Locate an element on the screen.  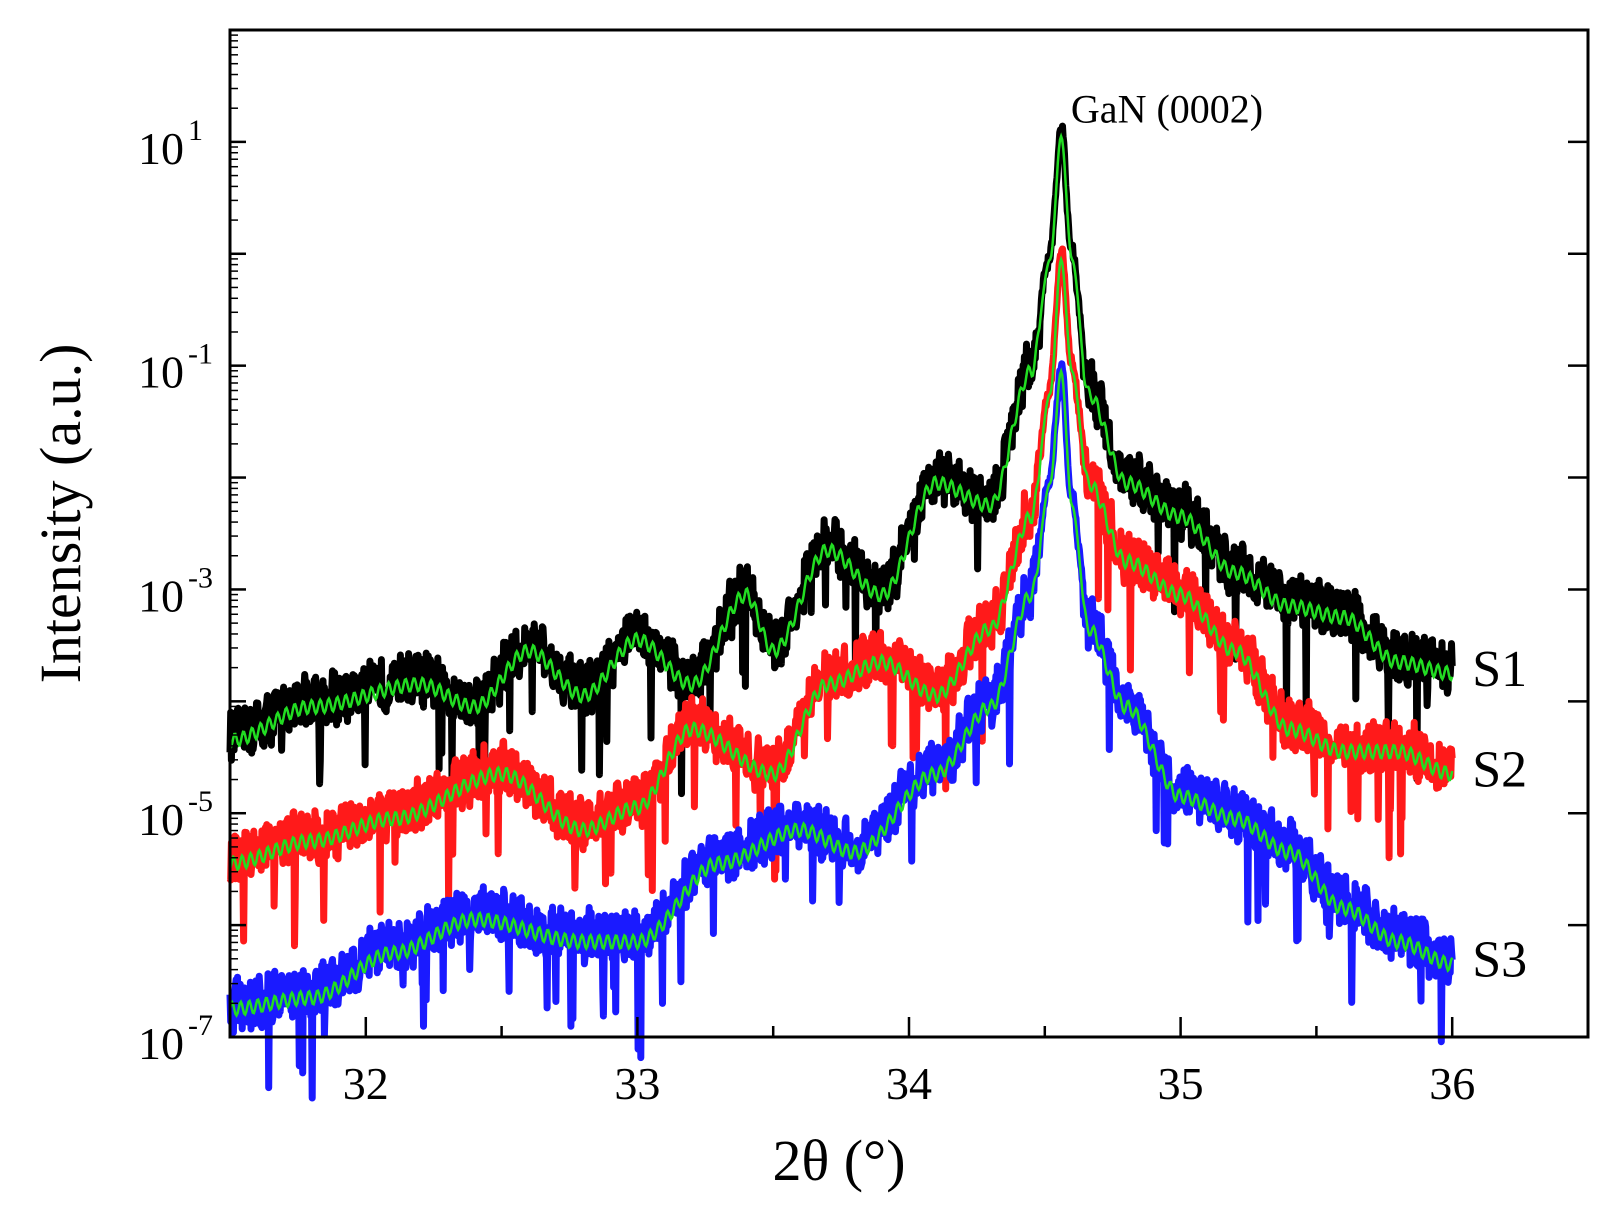
x-tick-label: 35 is located at coordinates (1181, 1083).